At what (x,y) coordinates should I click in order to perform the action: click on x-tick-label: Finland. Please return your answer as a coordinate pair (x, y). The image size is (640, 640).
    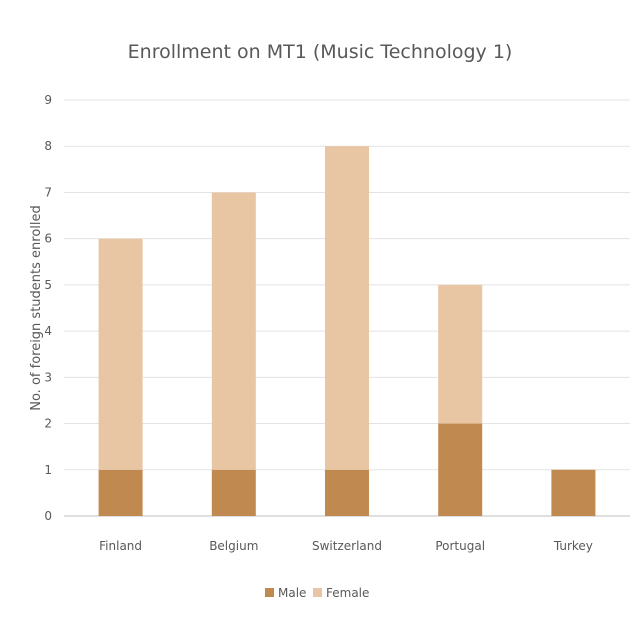
    Looking at the image, I should click on (120, 546).